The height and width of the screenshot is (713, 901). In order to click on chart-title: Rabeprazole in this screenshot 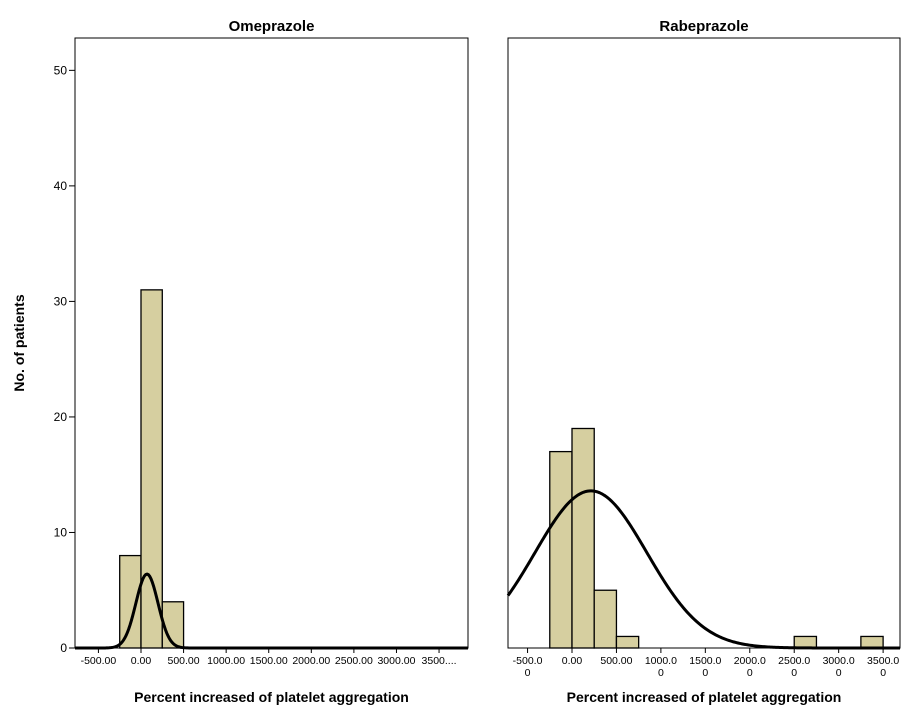, I will do `click(703, 26)`.